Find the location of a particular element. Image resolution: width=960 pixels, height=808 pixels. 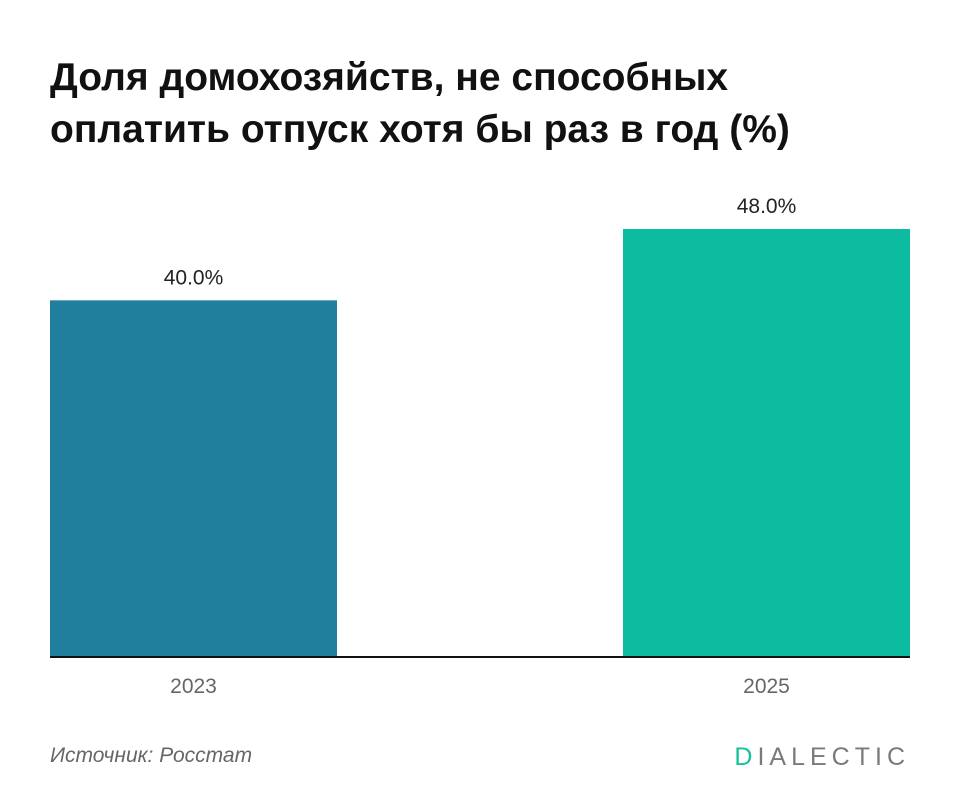

chart-title-line-2: оплатить отпуск хотя бы раз в год (%) is located at coordinates (420, 129).